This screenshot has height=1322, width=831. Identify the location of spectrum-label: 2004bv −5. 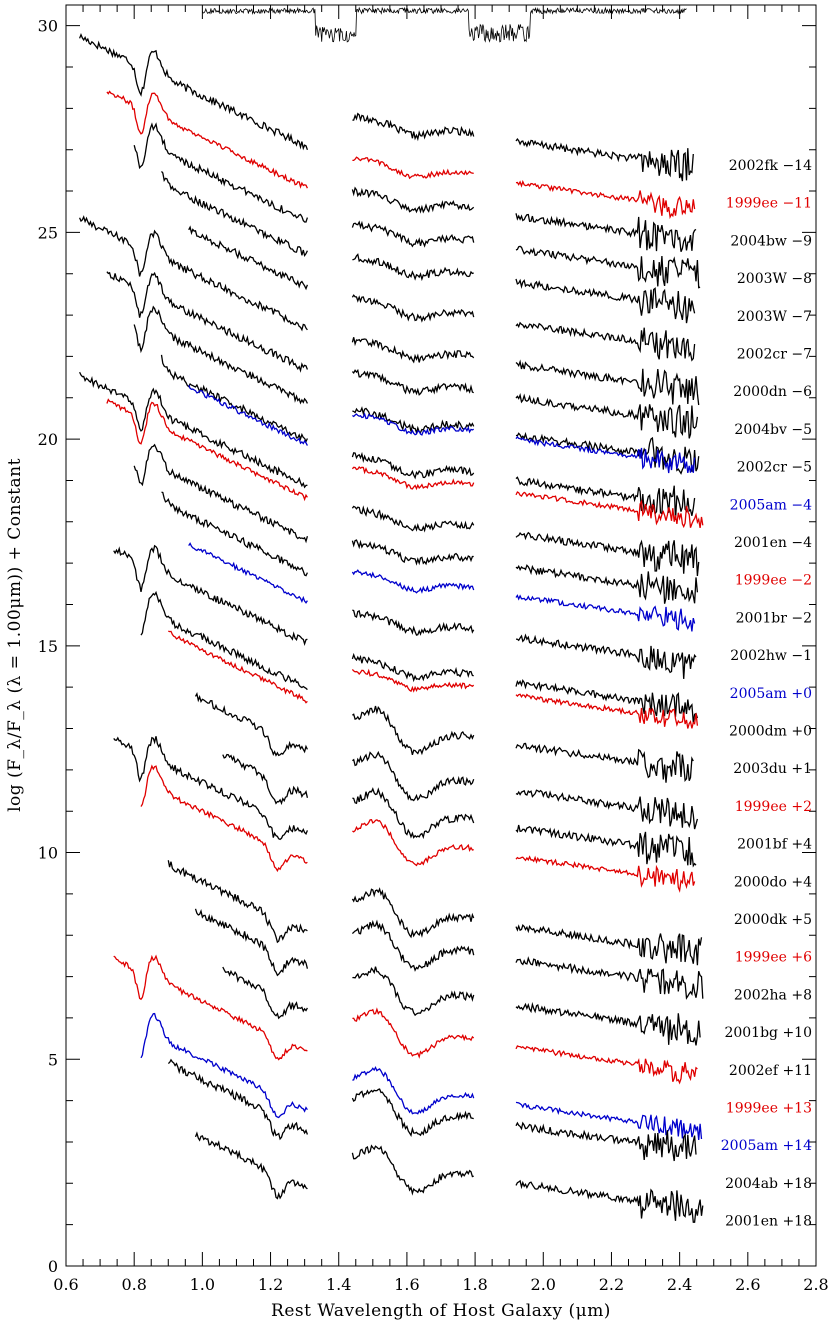
(773, 430).